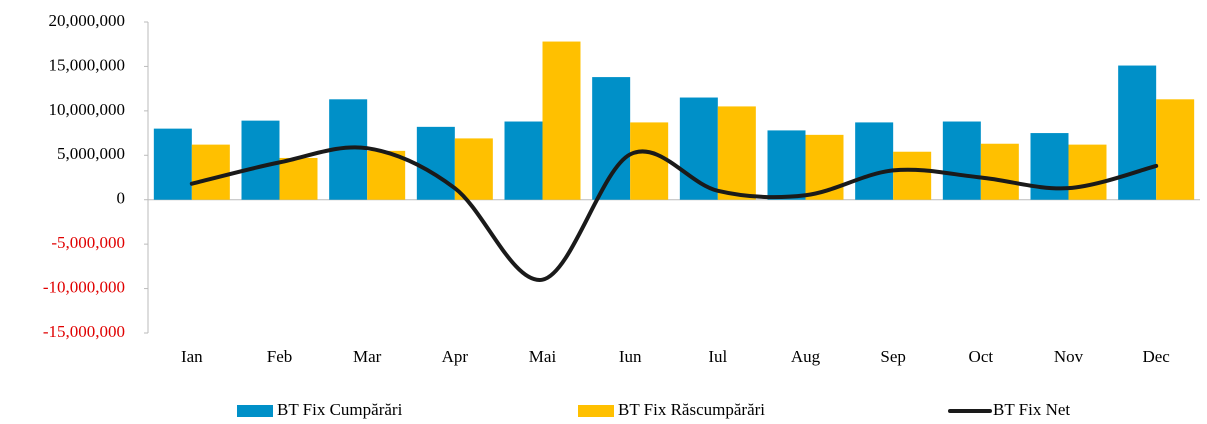 The height and width of the screenshot is (424, 1207). I want to click on x-tick-label: Feb, so click(280, 356).